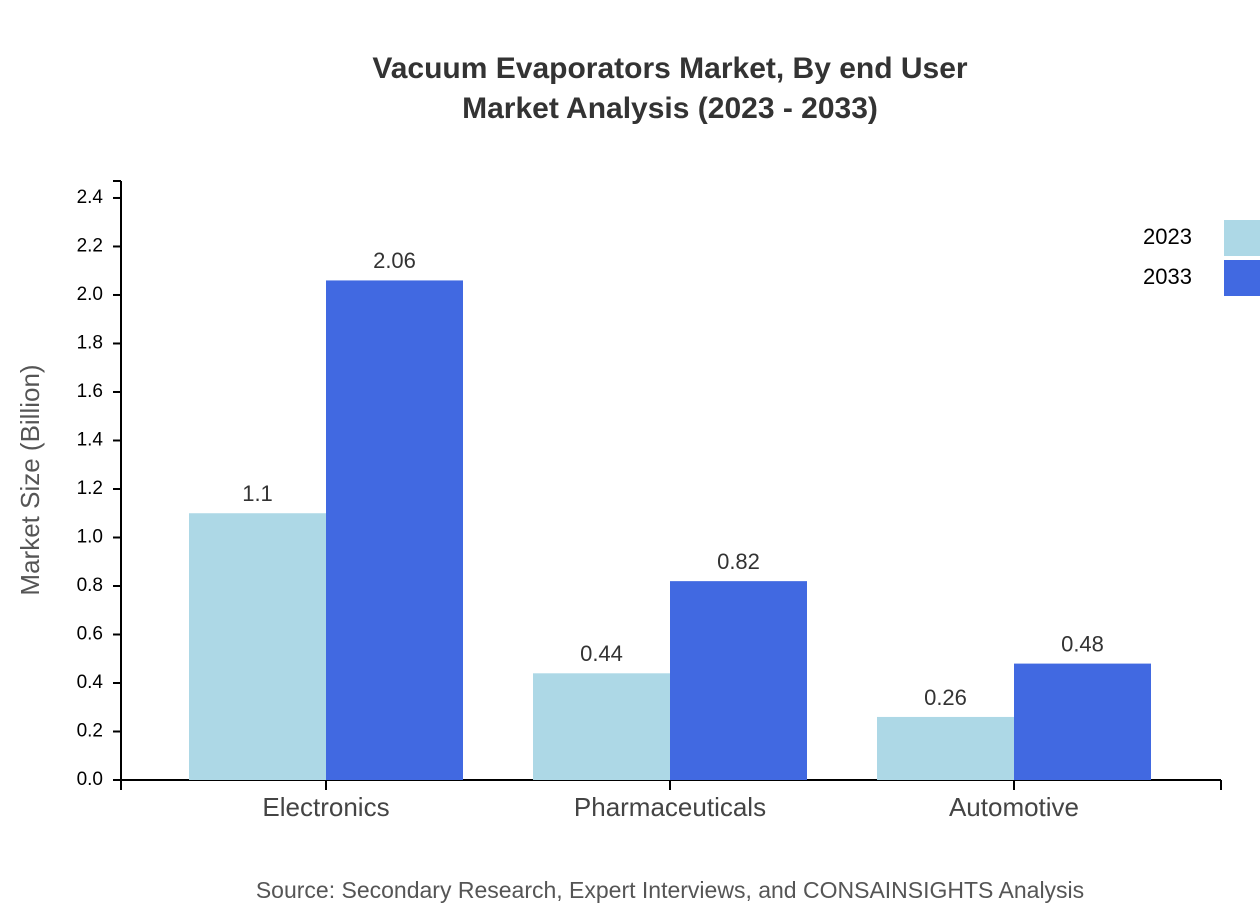 The image size is (1260, 920). What do you see at coordinates (90, 585) in the screenshot?
I see `y-tick-label: 0.8` at bounding box center [90, 585].